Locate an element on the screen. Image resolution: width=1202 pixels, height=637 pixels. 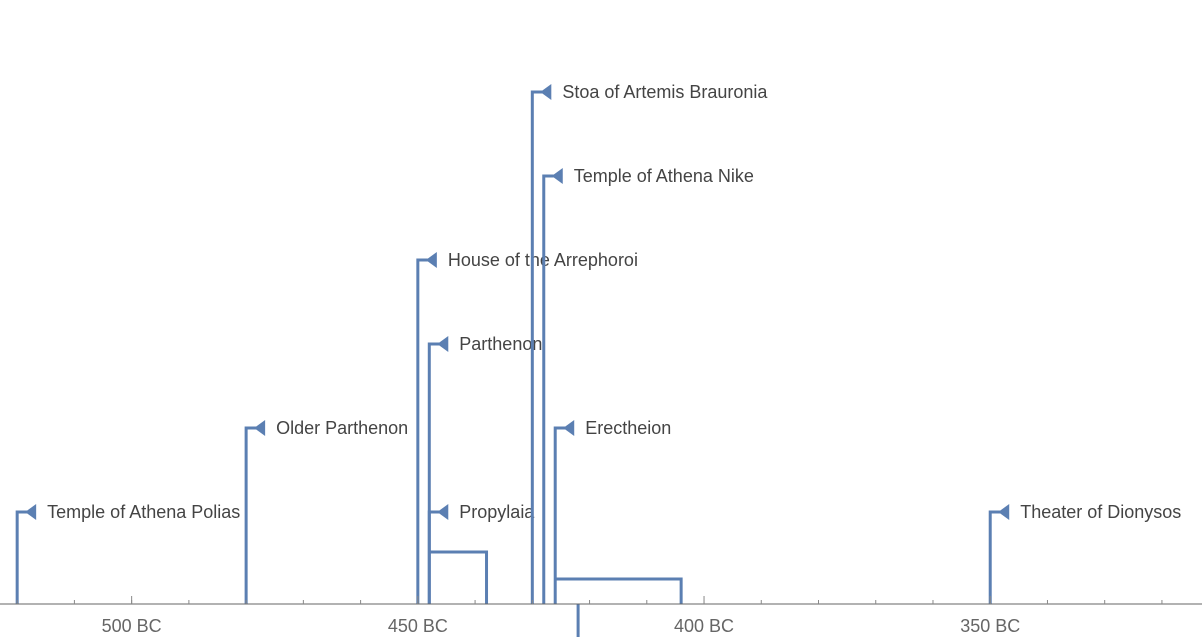
timeline-event: Erectheion is located at coordinates (618, 511).